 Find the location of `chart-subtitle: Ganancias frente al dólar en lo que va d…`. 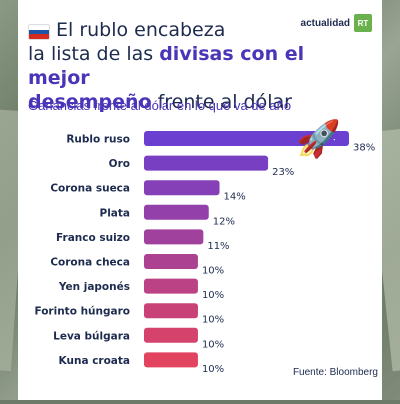

chart-subtitle: Ganancias frente al dólar en lo que va d… is located at coordinates (160, 105).